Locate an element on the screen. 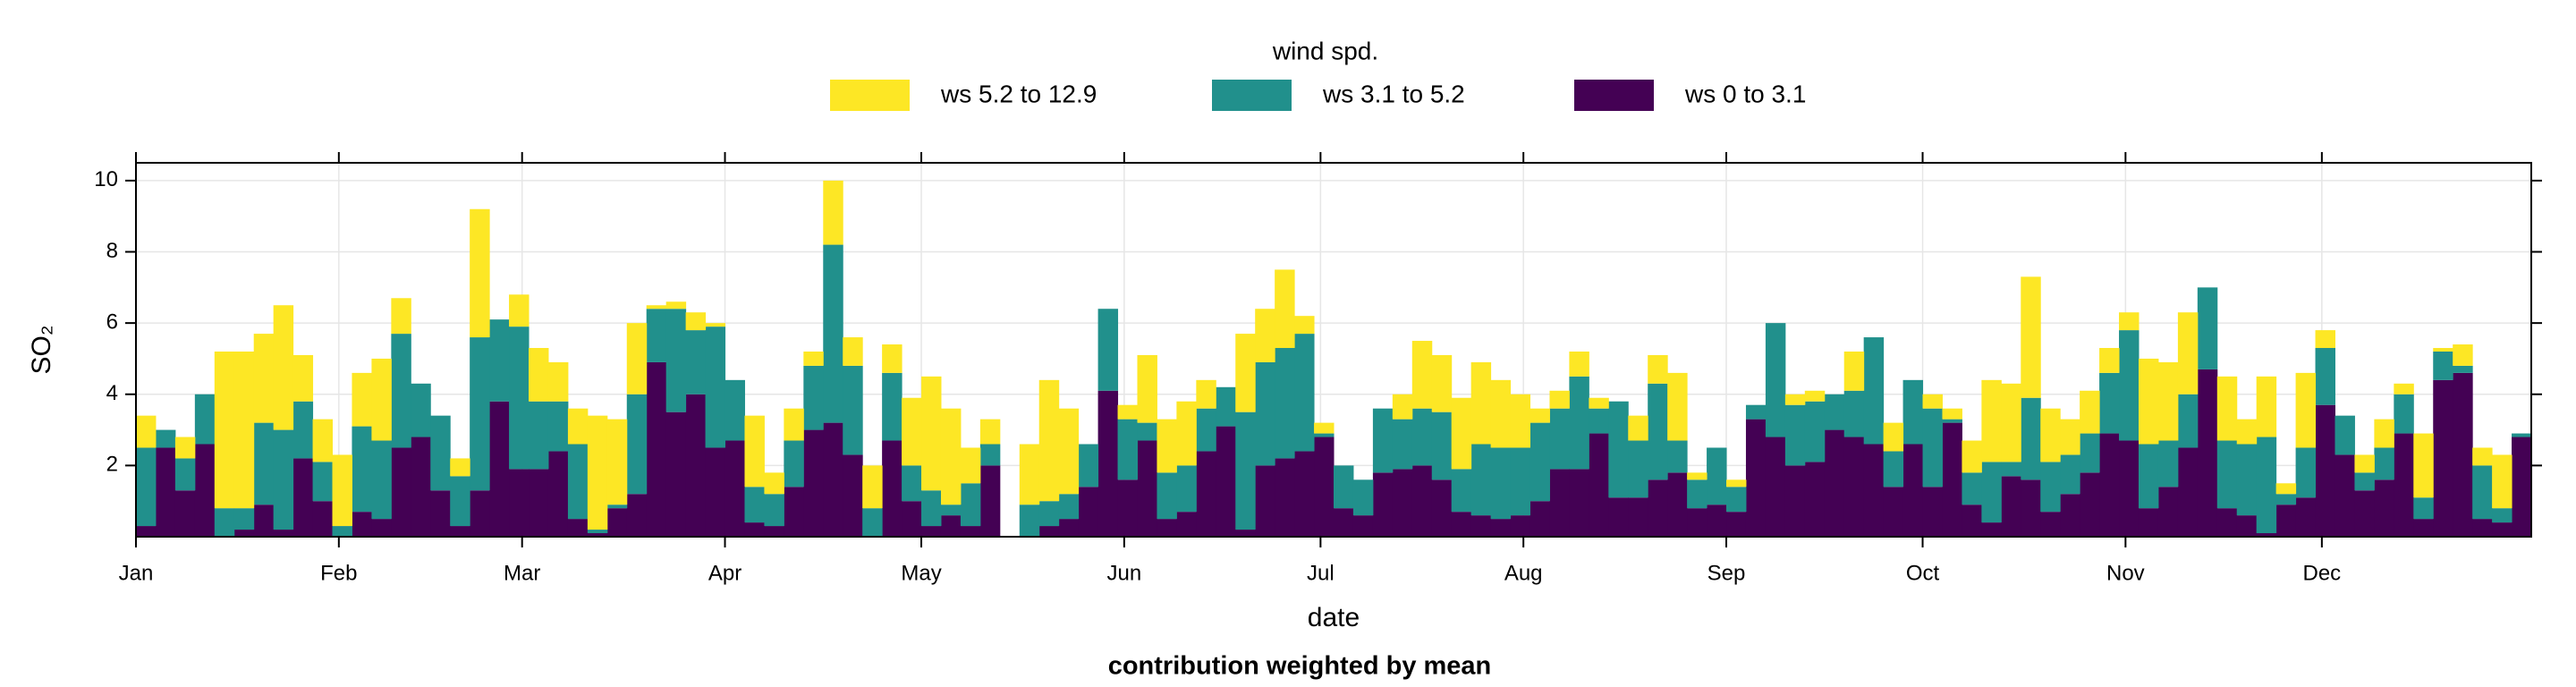  x-tick-label: May is located at coordinates (921, 573).